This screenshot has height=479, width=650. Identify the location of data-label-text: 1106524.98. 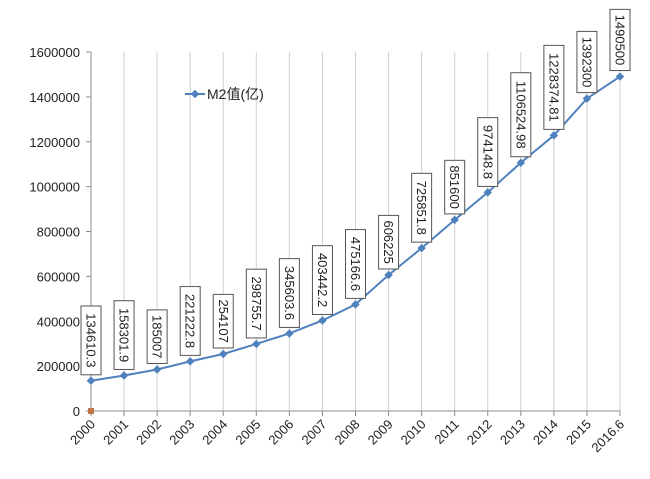
(520, 115).